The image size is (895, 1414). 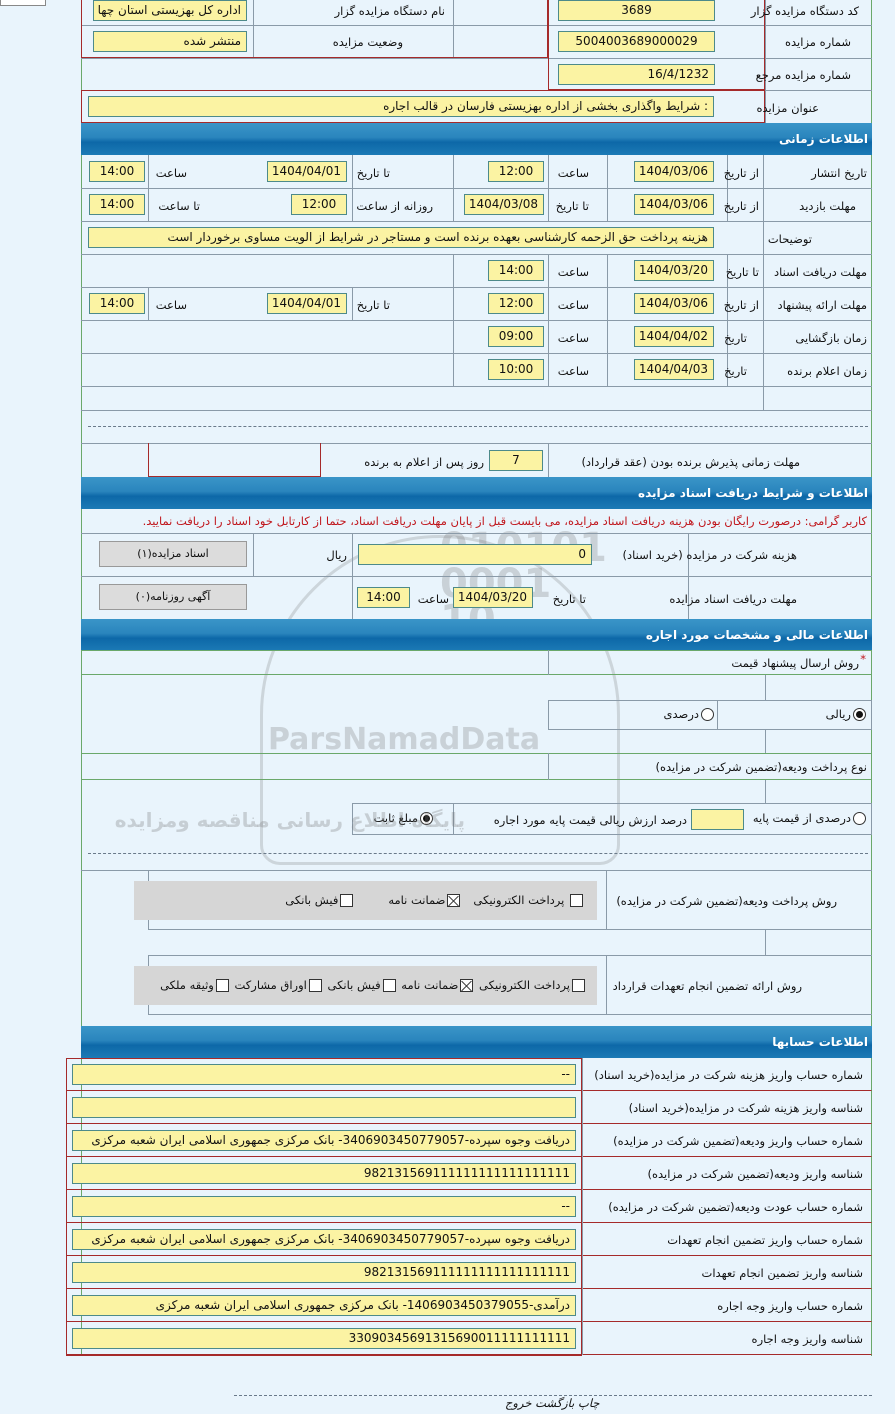 I want to click on account-label: شناسه واریز ودیعه(تضمین شرکت در مزایده), so click(x=755, y=1174).